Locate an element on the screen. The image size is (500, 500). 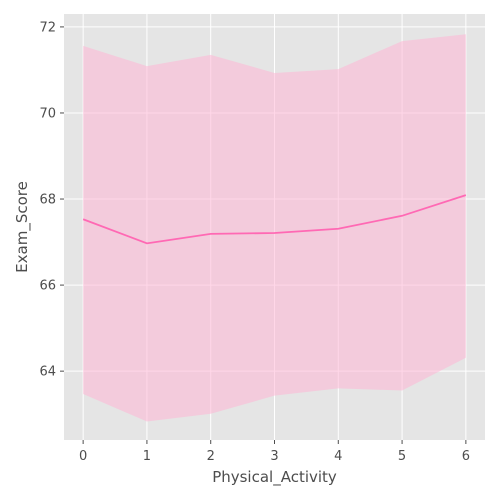
x-tick-label: 1 is located at coordinates (147, 456).